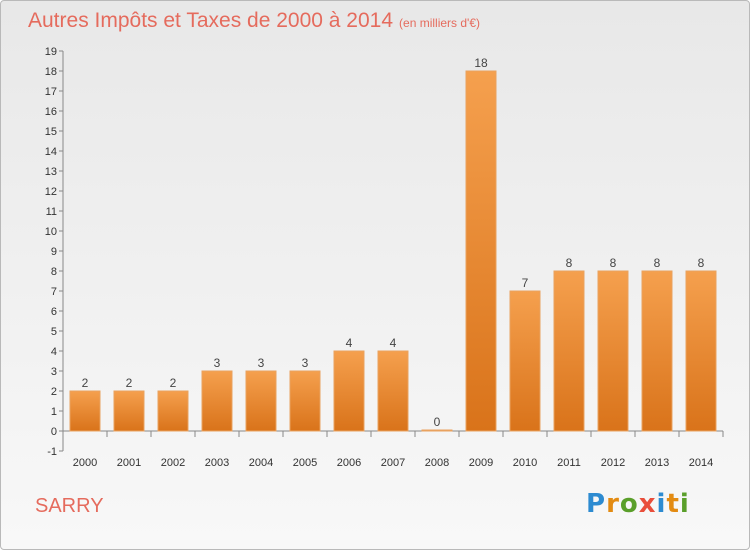 This screenshot has height=550, width=750. I want to click on x-tick-label: 2012, so click(613, 463).